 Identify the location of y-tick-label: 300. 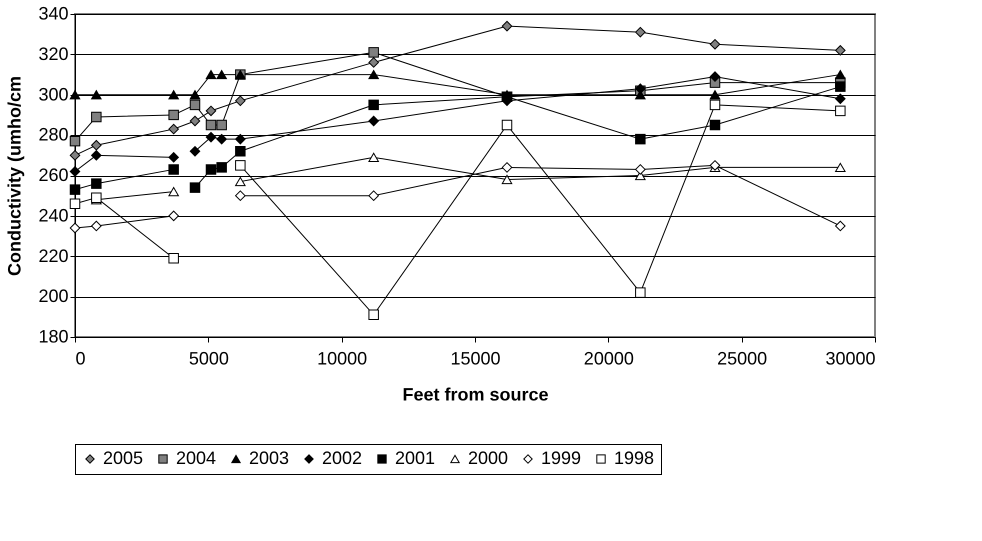
(53, 94).